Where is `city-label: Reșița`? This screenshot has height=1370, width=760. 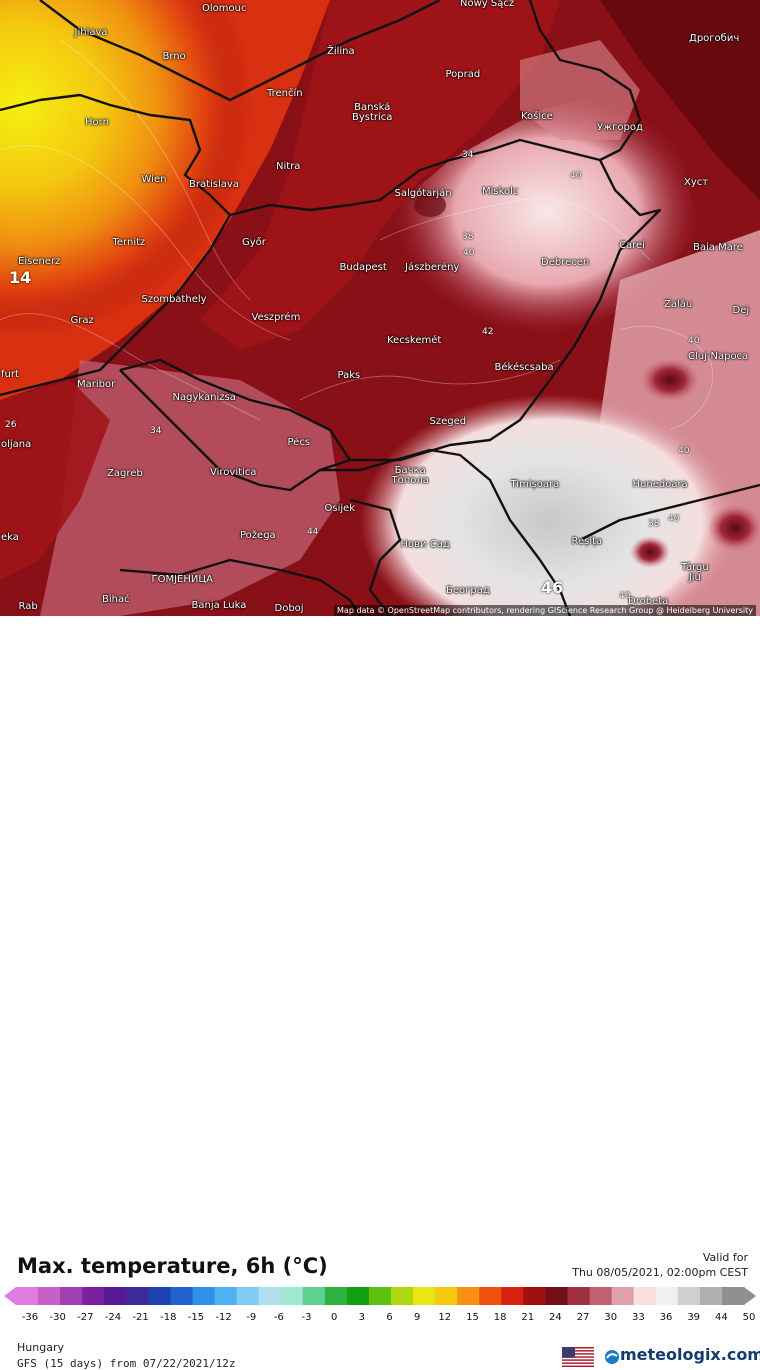 city-label: Reșița is located at coordinates (587, 541).